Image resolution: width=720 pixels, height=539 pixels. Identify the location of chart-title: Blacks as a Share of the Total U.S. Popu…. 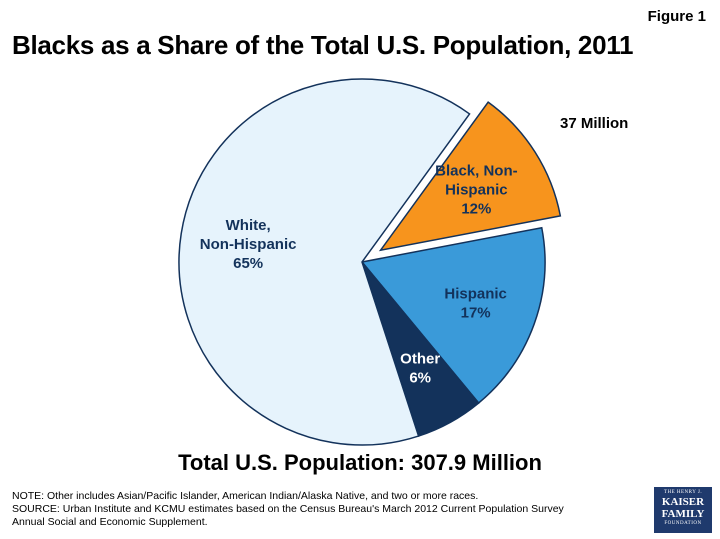
(323, 45).